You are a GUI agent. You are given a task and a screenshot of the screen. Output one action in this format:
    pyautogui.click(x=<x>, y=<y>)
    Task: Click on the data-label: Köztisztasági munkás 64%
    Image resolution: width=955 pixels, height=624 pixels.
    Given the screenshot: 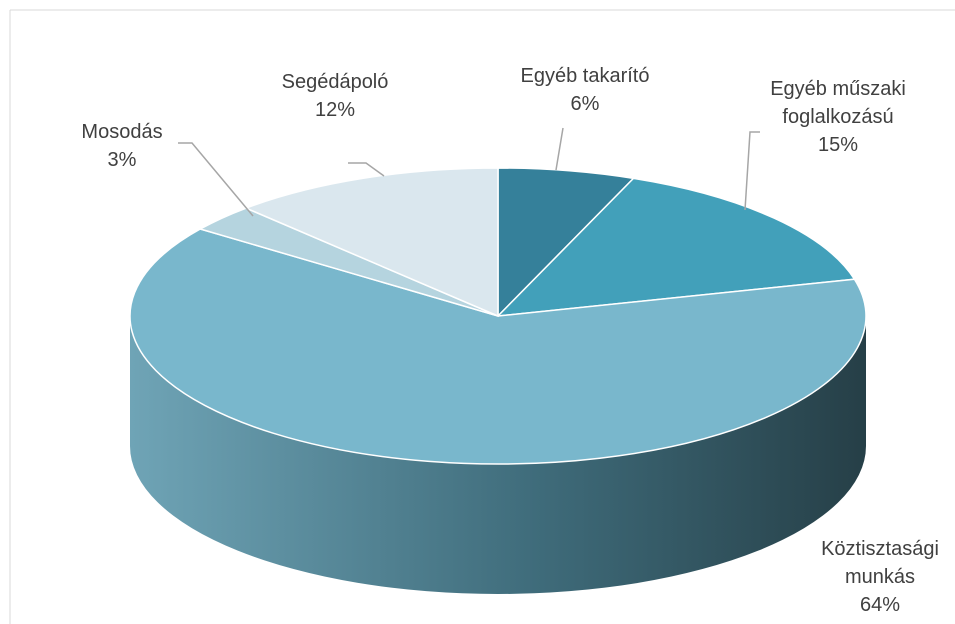 What is the action you would take?
    pyautogui.click(x=880, y=577)
    